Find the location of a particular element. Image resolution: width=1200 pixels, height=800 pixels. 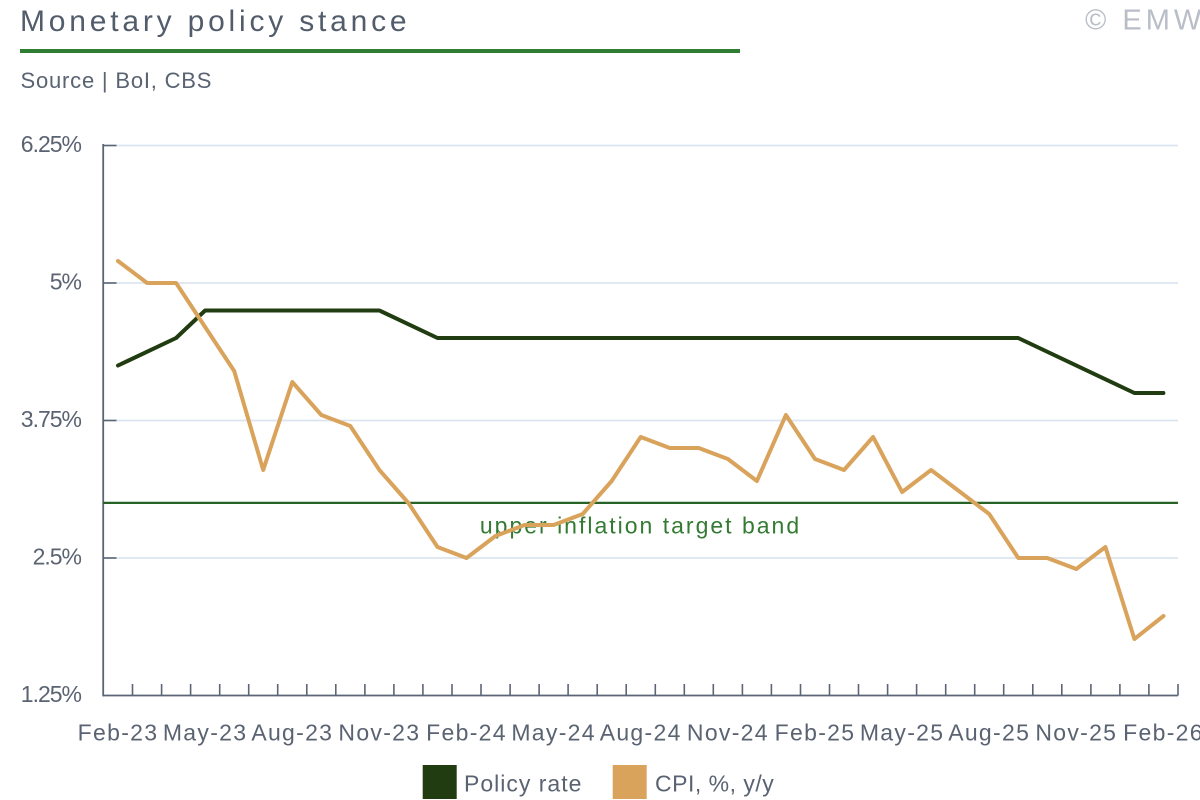

svg-text: Source | BoI, CBS is located at coordinates (117, 80).